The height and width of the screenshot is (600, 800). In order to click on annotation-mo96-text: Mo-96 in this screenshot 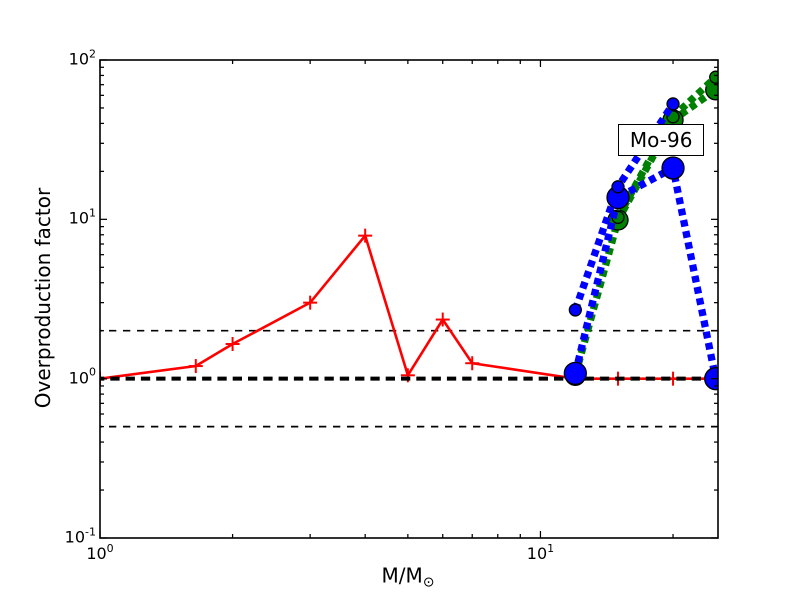, I will do `click(661, 139)`.